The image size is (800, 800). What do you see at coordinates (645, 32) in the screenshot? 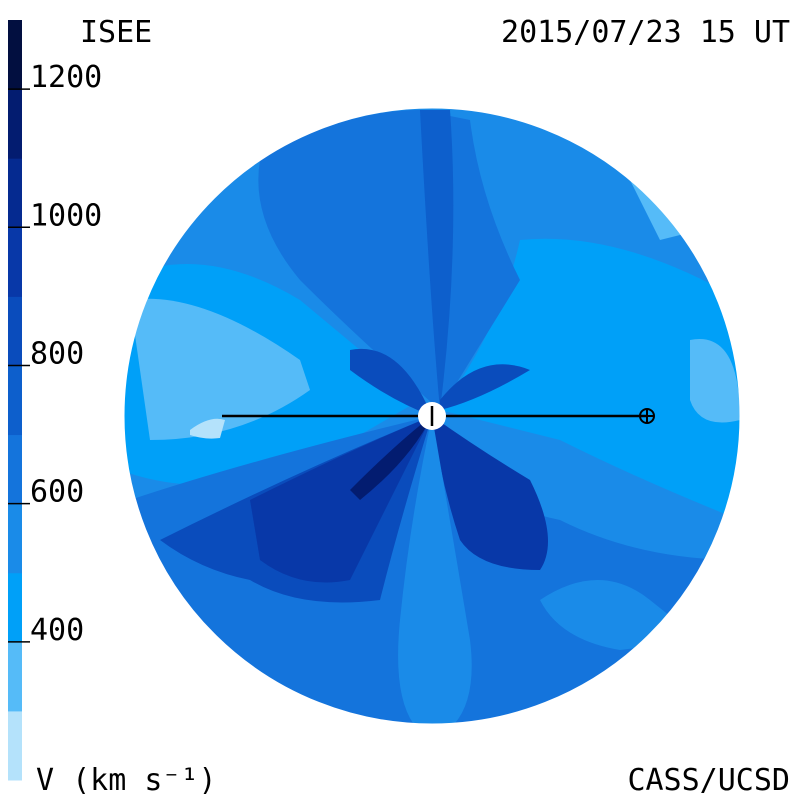
I see `header-right: 2015/07/23 15 UT` at bounding box center [645, 32].